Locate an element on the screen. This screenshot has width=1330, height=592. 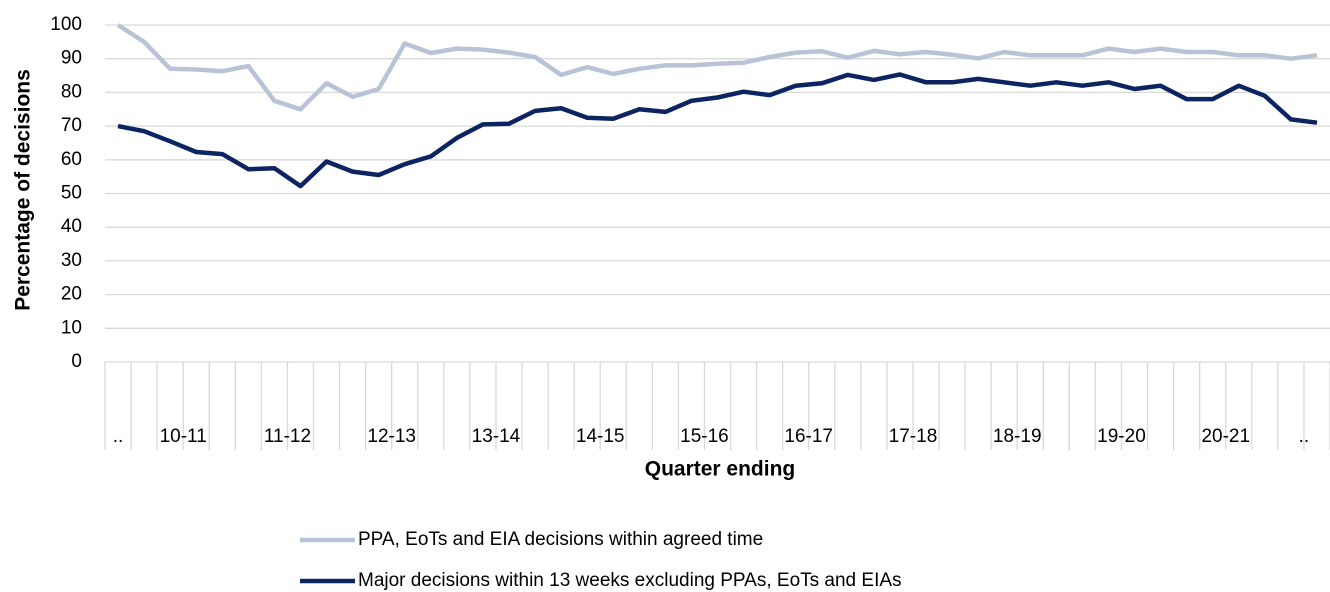
x-group-label: 11-12 is located at coordinates (287, 436).